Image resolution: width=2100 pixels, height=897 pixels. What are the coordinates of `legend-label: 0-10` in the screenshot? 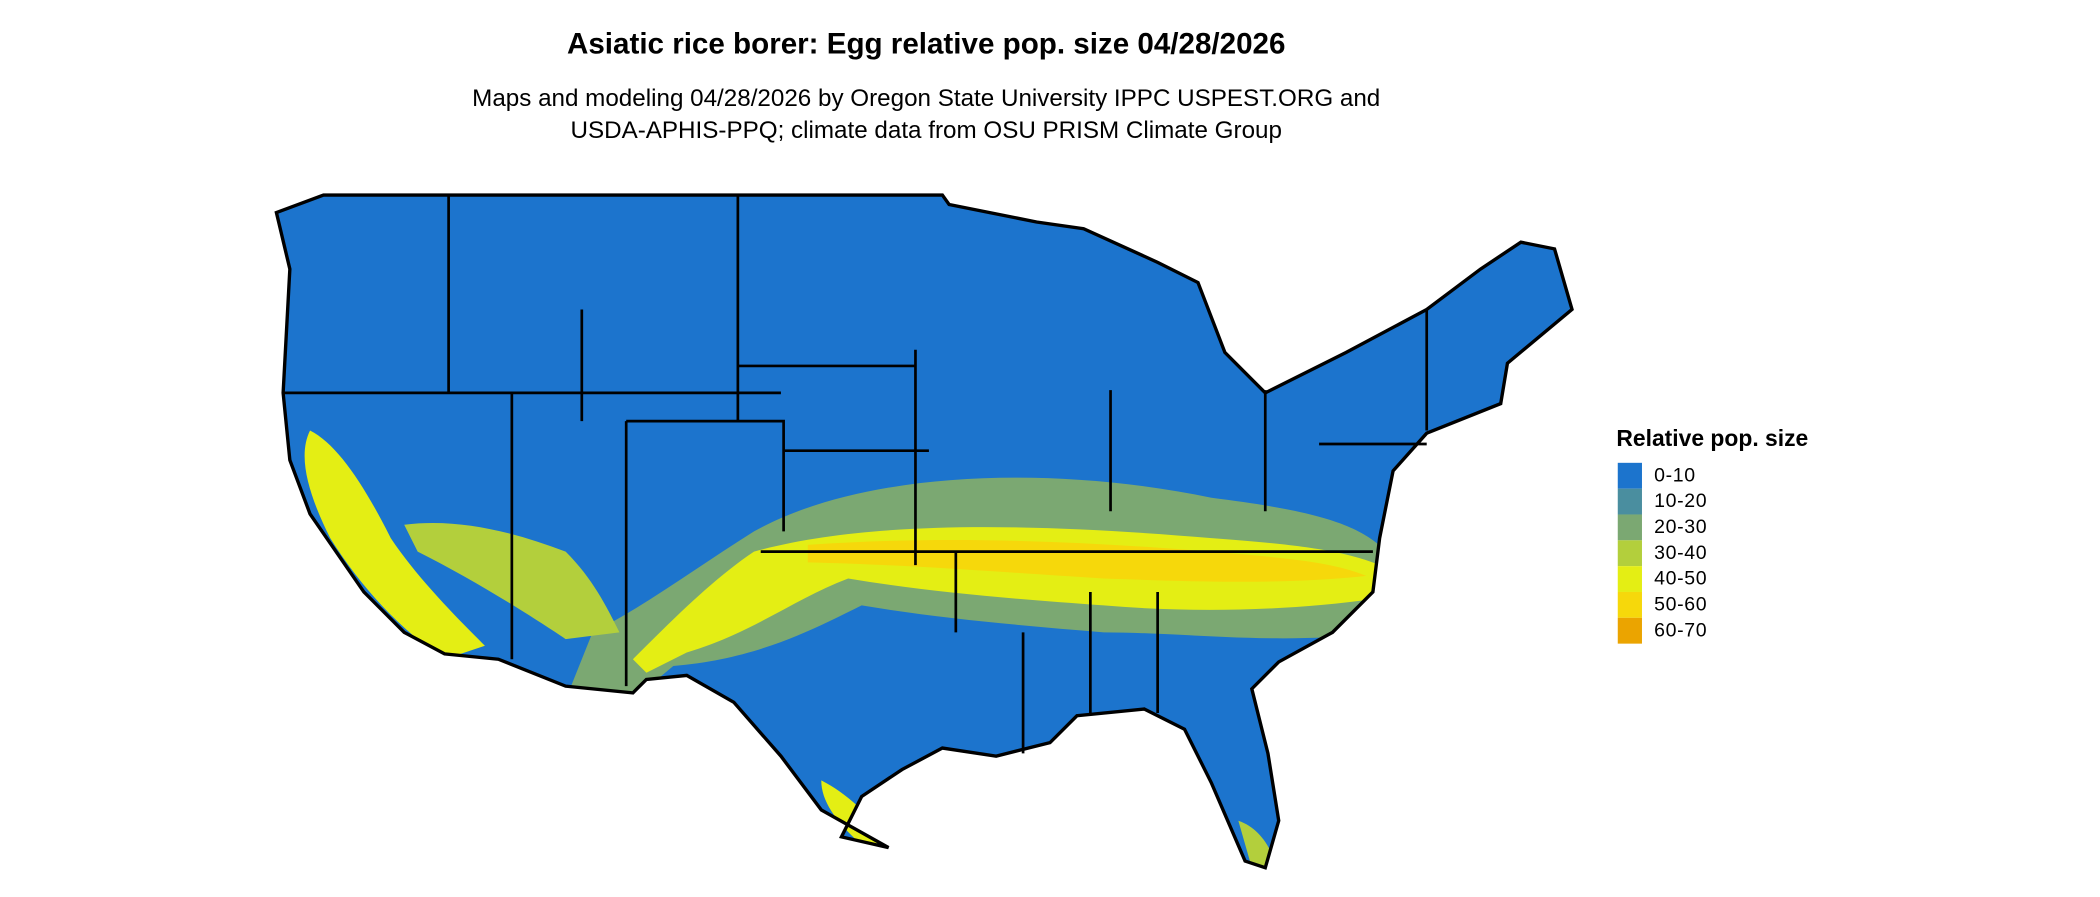 It's located at (1675, 475).